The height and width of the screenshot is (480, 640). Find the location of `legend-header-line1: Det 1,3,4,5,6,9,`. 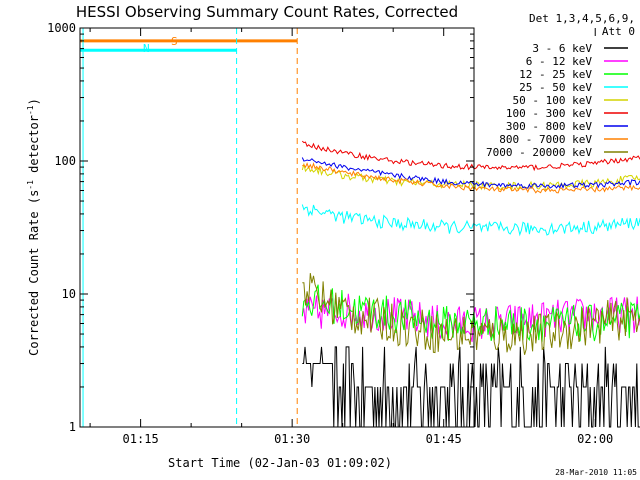

legend-header-line1: Det 1,3,4,5,6,9, is located at coordinates (582, 18).